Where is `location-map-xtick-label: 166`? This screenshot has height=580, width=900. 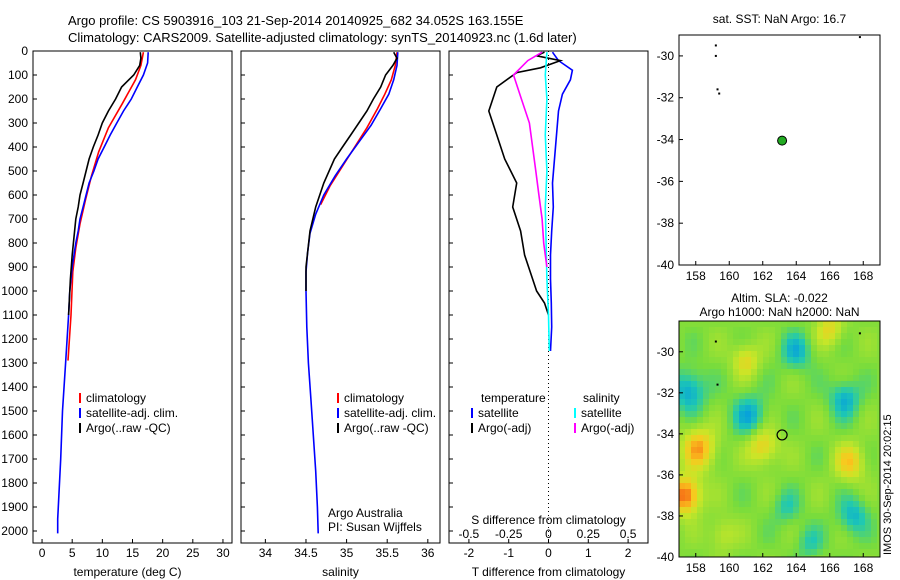
location-map-xtick-label: 166 is located at coordinates (830, 276).